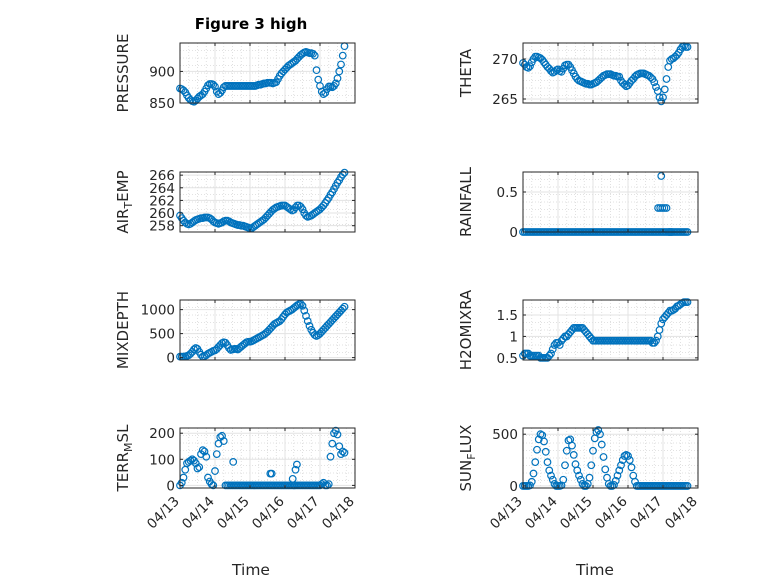  I want to click on y-tick-label: 1.5, so click(507, 316).